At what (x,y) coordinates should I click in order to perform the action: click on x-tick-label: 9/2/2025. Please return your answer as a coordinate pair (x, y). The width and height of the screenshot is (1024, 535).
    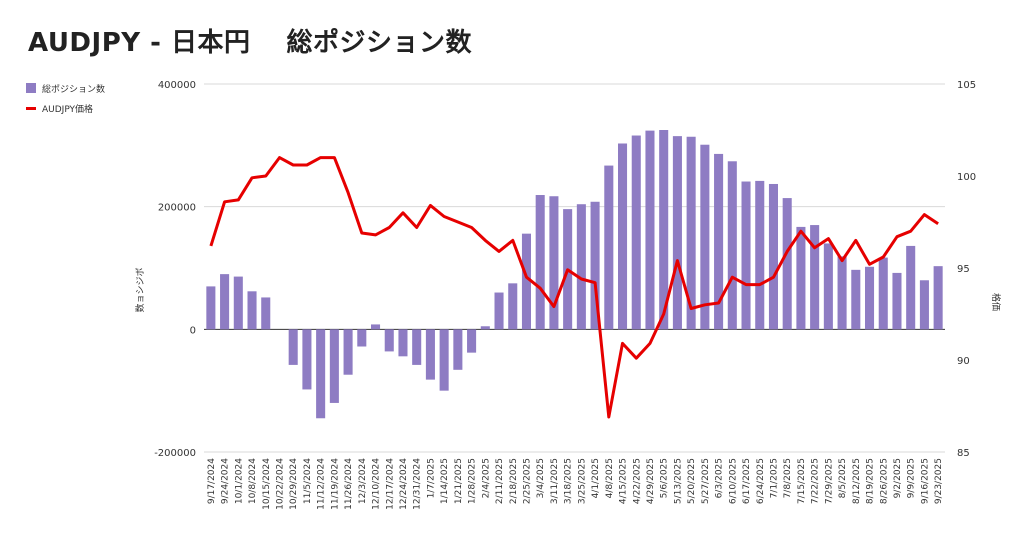
    Looking at the image, I should click on (898, 478).